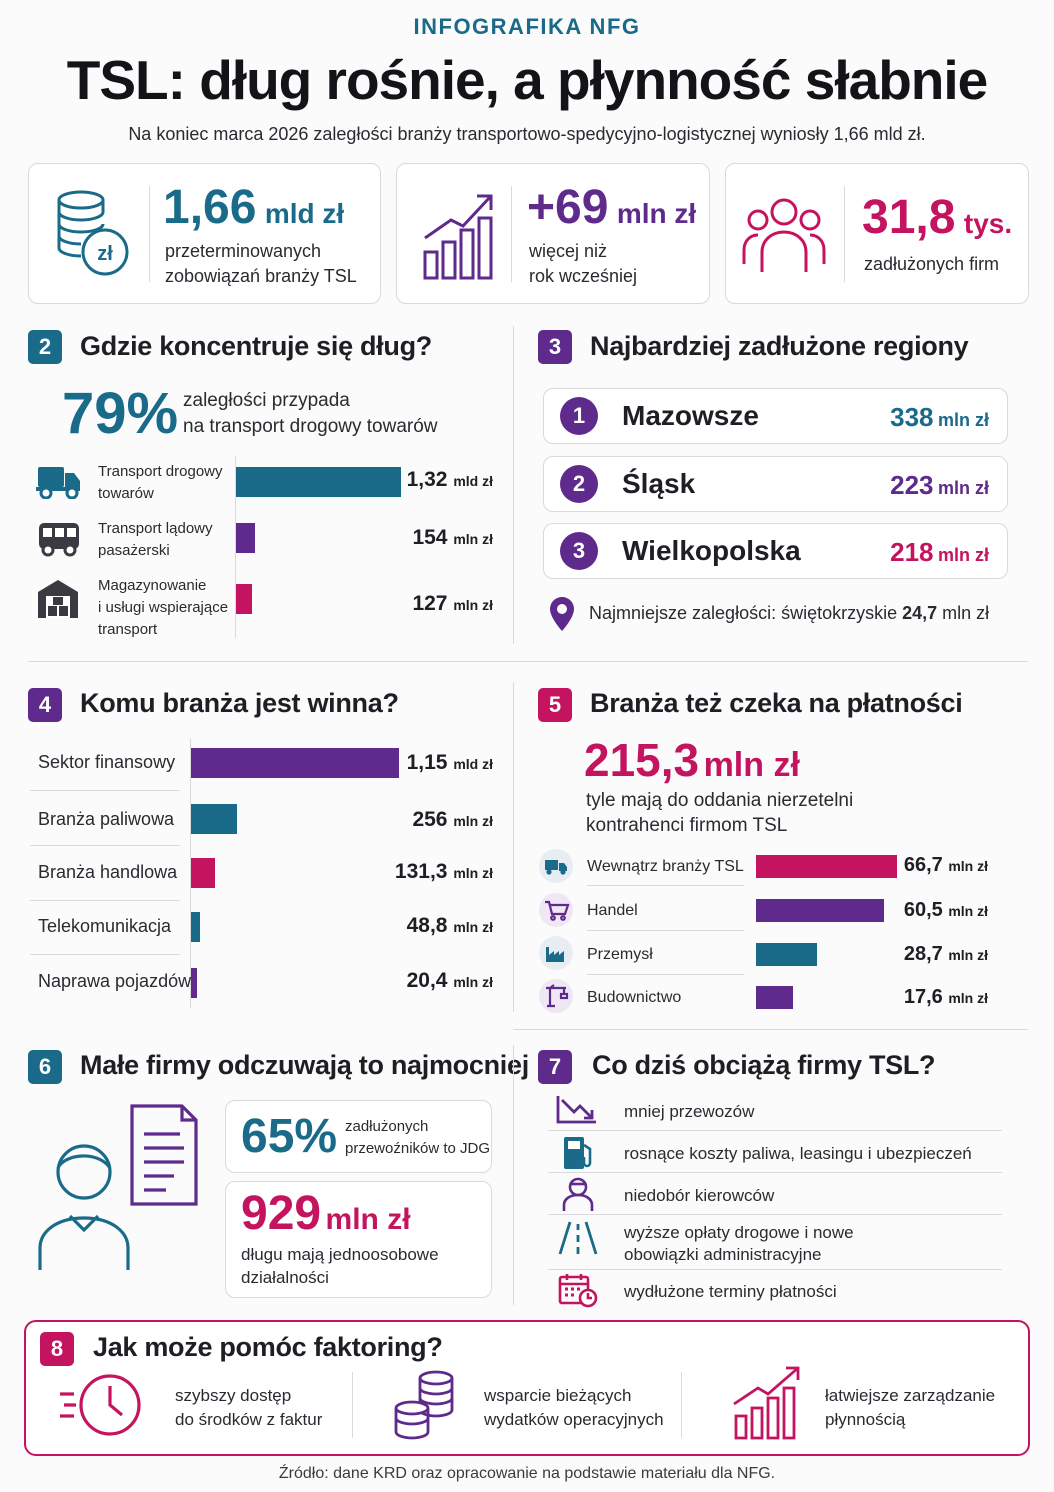  Describe the element at coordinates (912, 485) in the screenshot. I see `region-value-number: 223` at that location.